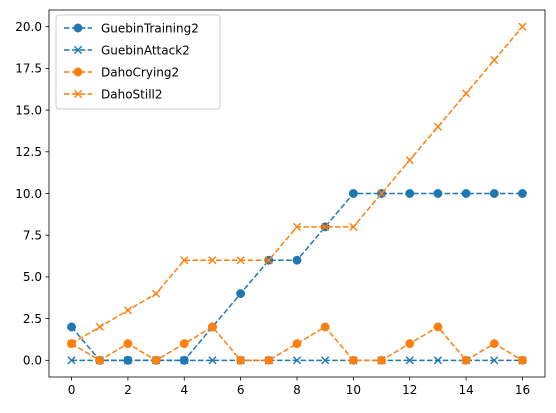 This screenshot has height=413, width=556. Describe the element at coordinates (32, 236) in the screenshot. I see `y-tick-label: 7.5` at that location.